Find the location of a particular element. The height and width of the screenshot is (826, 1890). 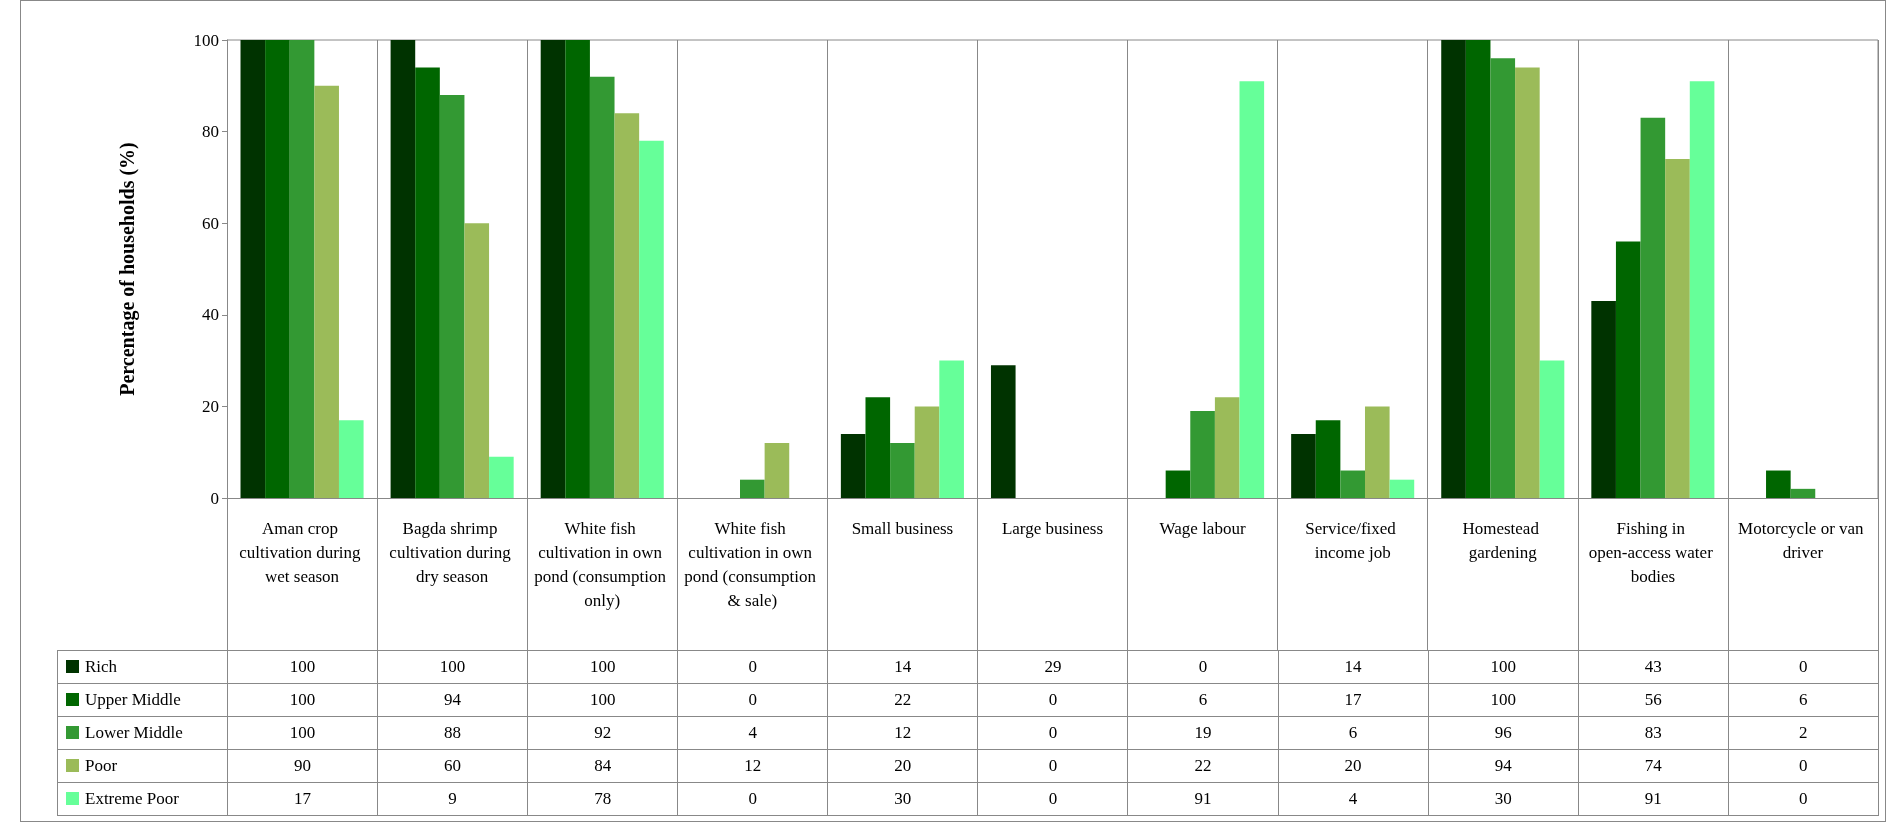

data-label: 56 is located at coordinates (1653, 700).